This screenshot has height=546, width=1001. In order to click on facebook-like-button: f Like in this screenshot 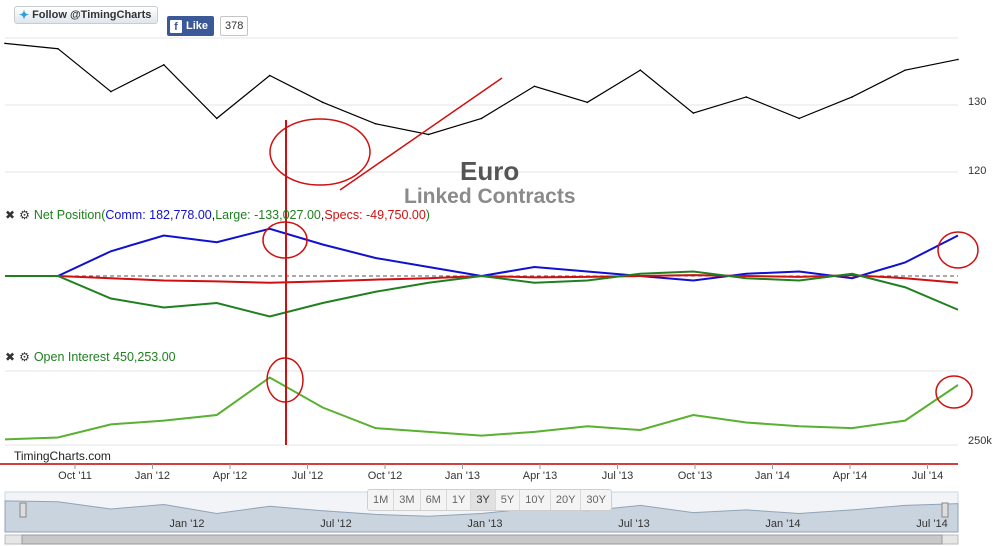, I will do `click(191, 26)`.